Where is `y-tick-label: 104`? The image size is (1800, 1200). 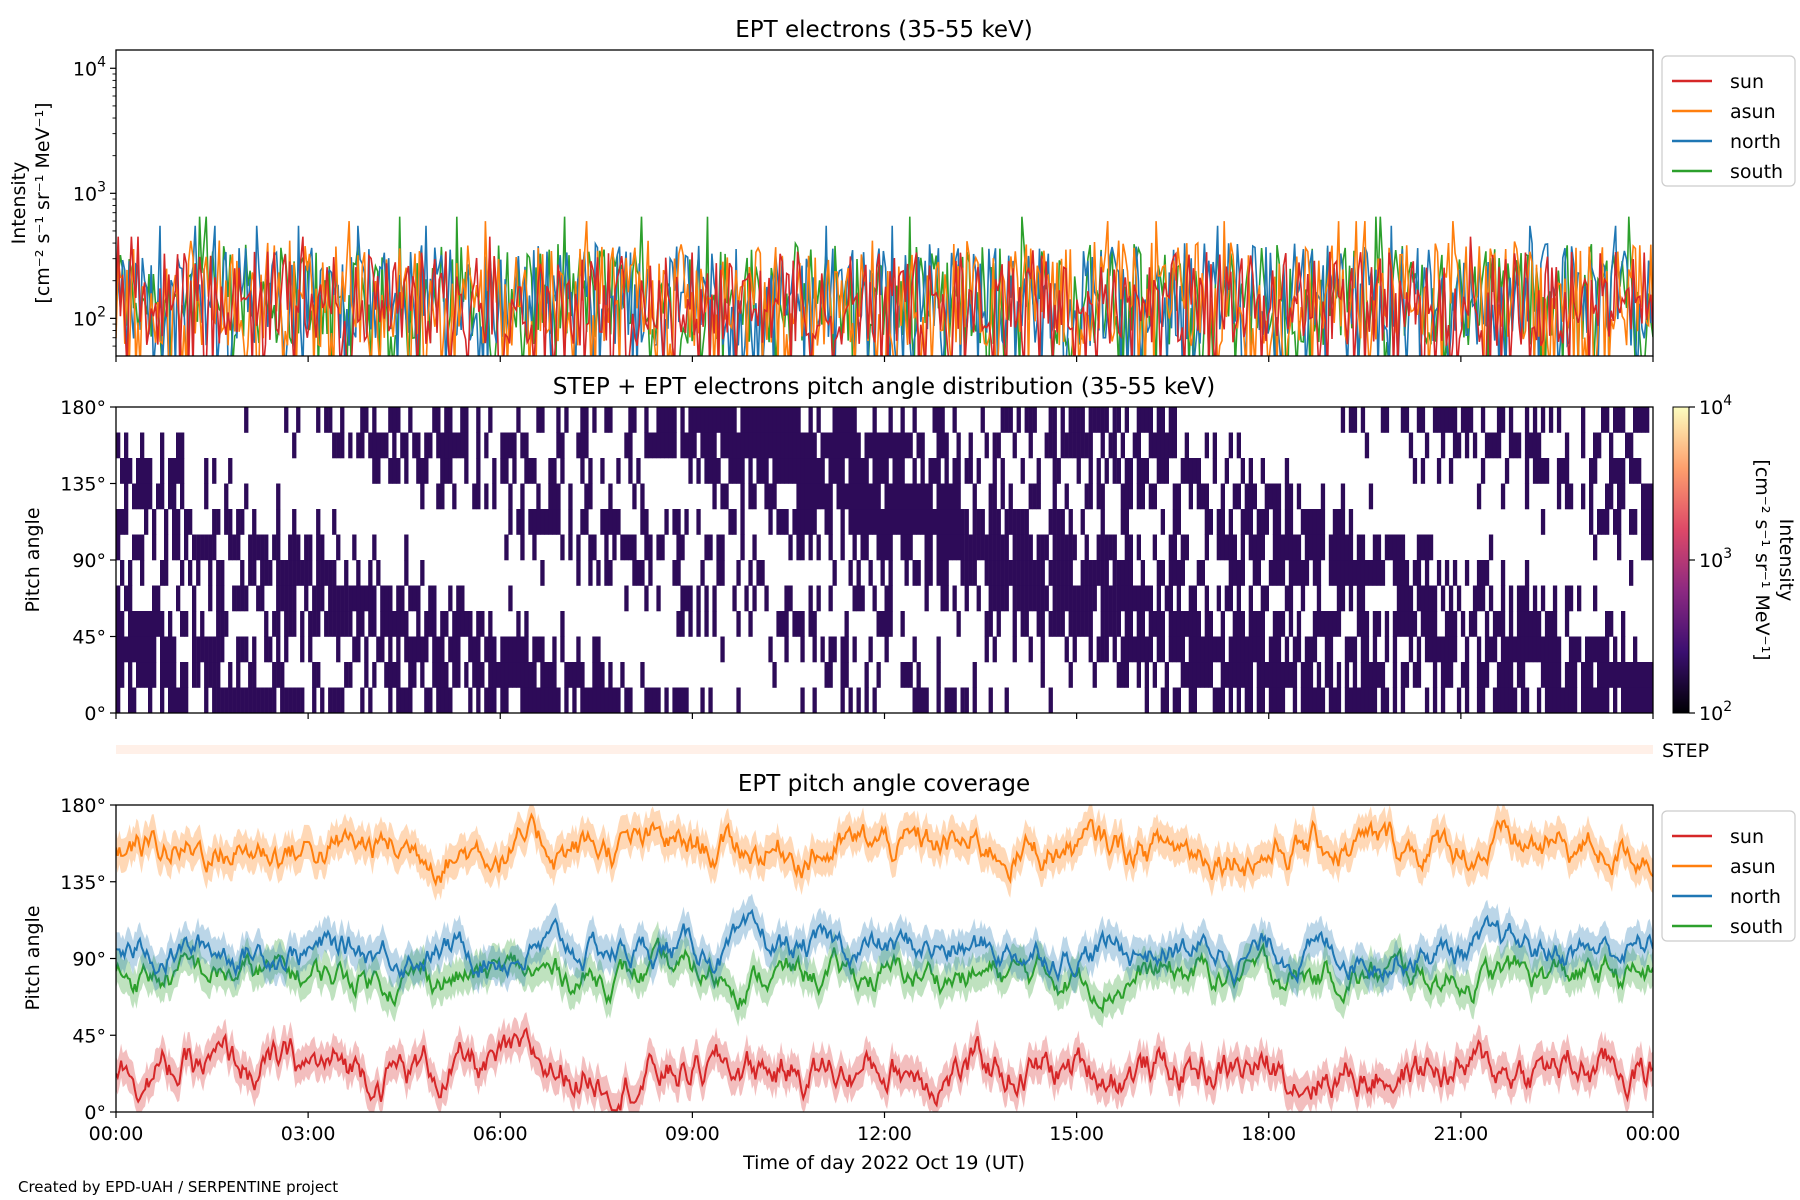
y-tick-label: 104 is located at coordinates (89, 67).